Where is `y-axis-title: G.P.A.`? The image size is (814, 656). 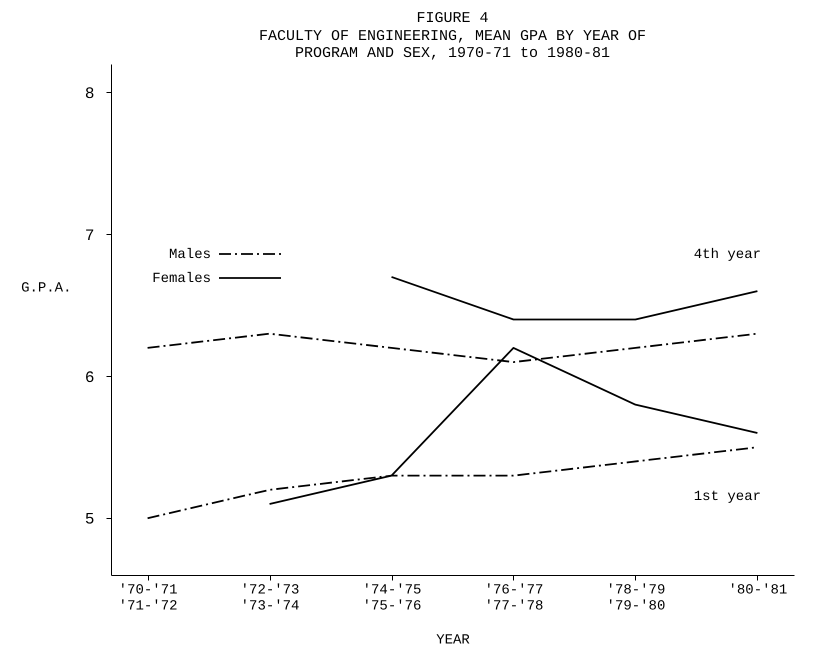
y-axis-title: G.P.A. is located at coordinates (46, 288).